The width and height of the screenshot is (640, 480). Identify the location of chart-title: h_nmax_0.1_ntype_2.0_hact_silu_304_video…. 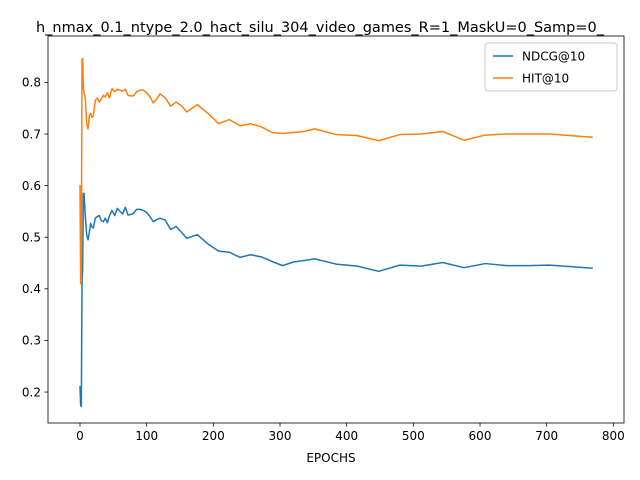
(320, 28).